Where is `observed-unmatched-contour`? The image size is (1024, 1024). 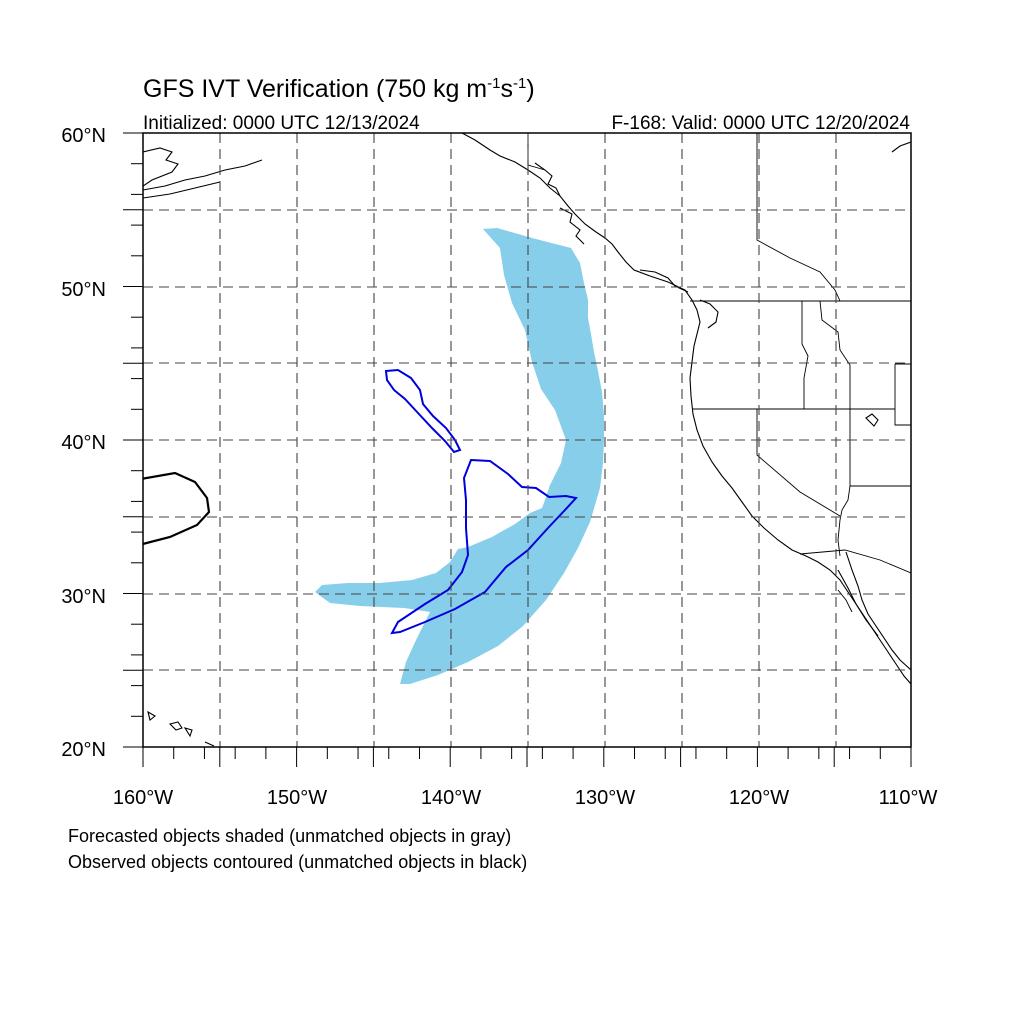
observed-unmatched-contour is located at coordinates (177, 508).